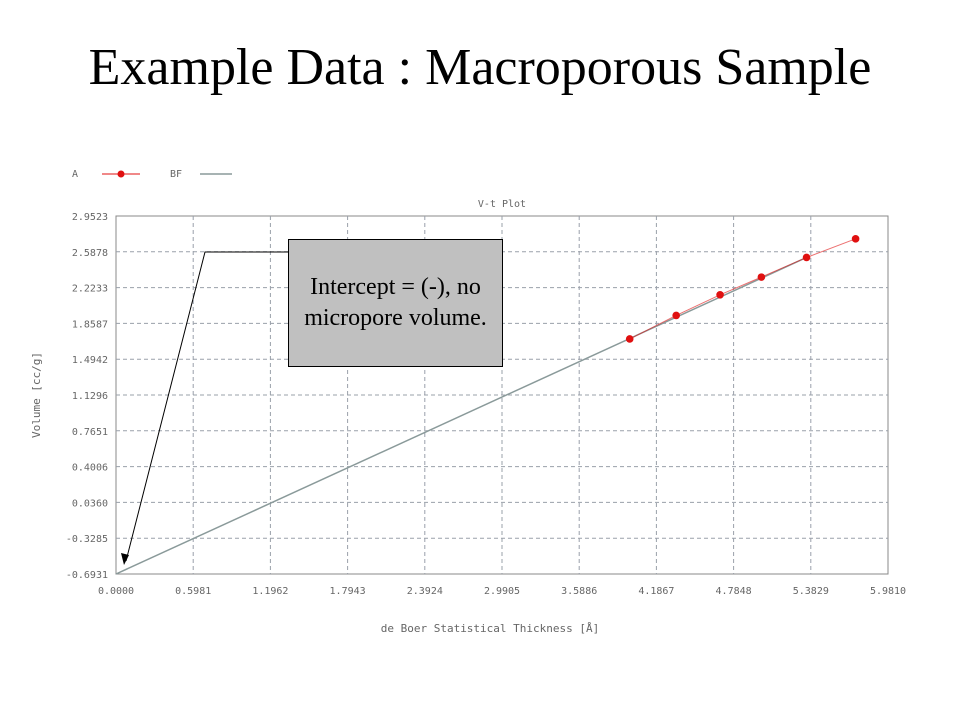  What do you see at coordinates (90, 396) in the screenshot?
I see `y-tick-label: 1.1296` at bounding box center [90, 396].